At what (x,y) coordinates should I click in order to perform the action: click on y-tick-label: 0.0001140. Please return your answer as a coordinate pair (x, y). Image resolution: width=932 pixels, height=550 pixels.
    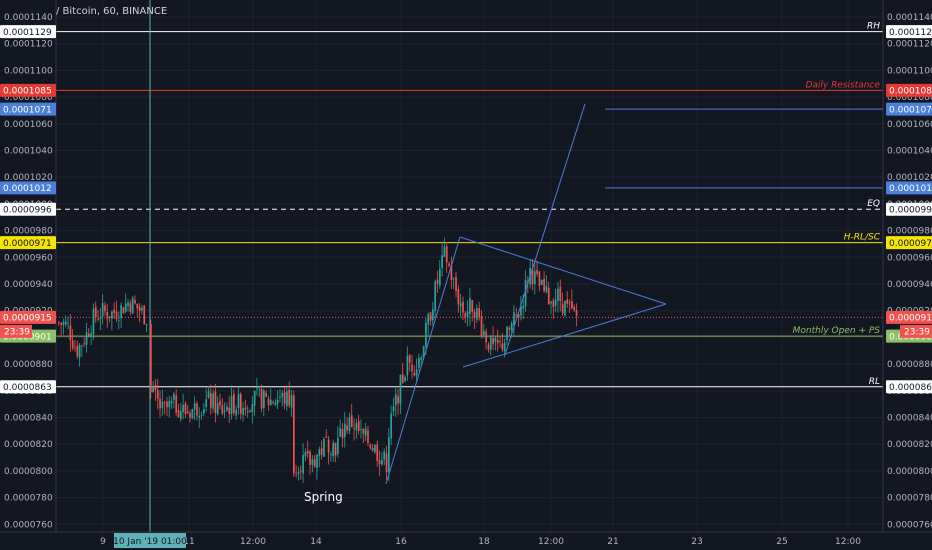
    Looking at the image, I should click on (909, 18).